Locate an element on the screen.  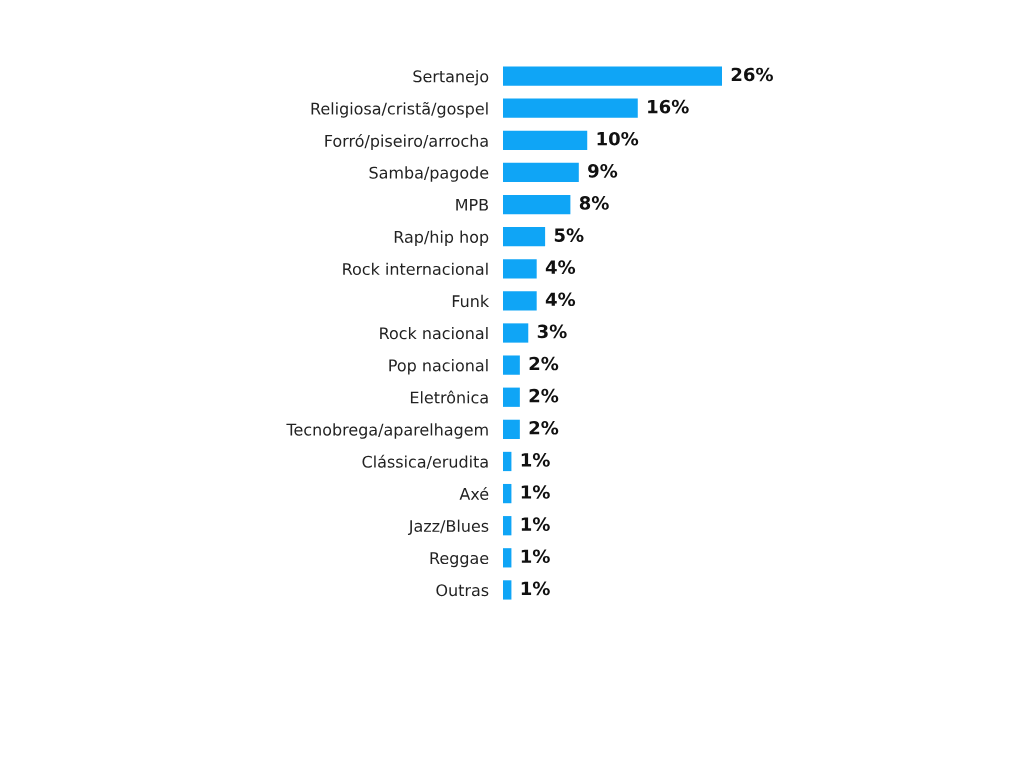
y-tick-label: Rap/hip hop is located at coordinates (441, 238).